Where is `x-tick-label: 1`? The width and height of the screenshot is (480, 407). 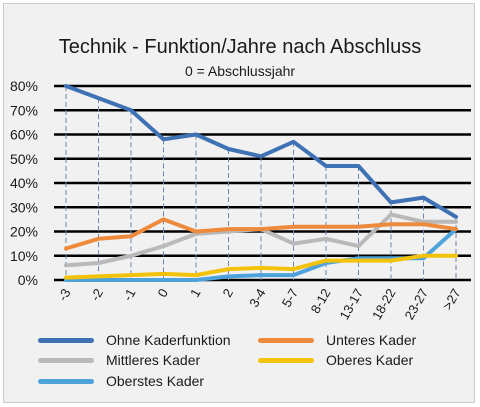 x-tick-label: 1 is located at coordinates (195, 293).